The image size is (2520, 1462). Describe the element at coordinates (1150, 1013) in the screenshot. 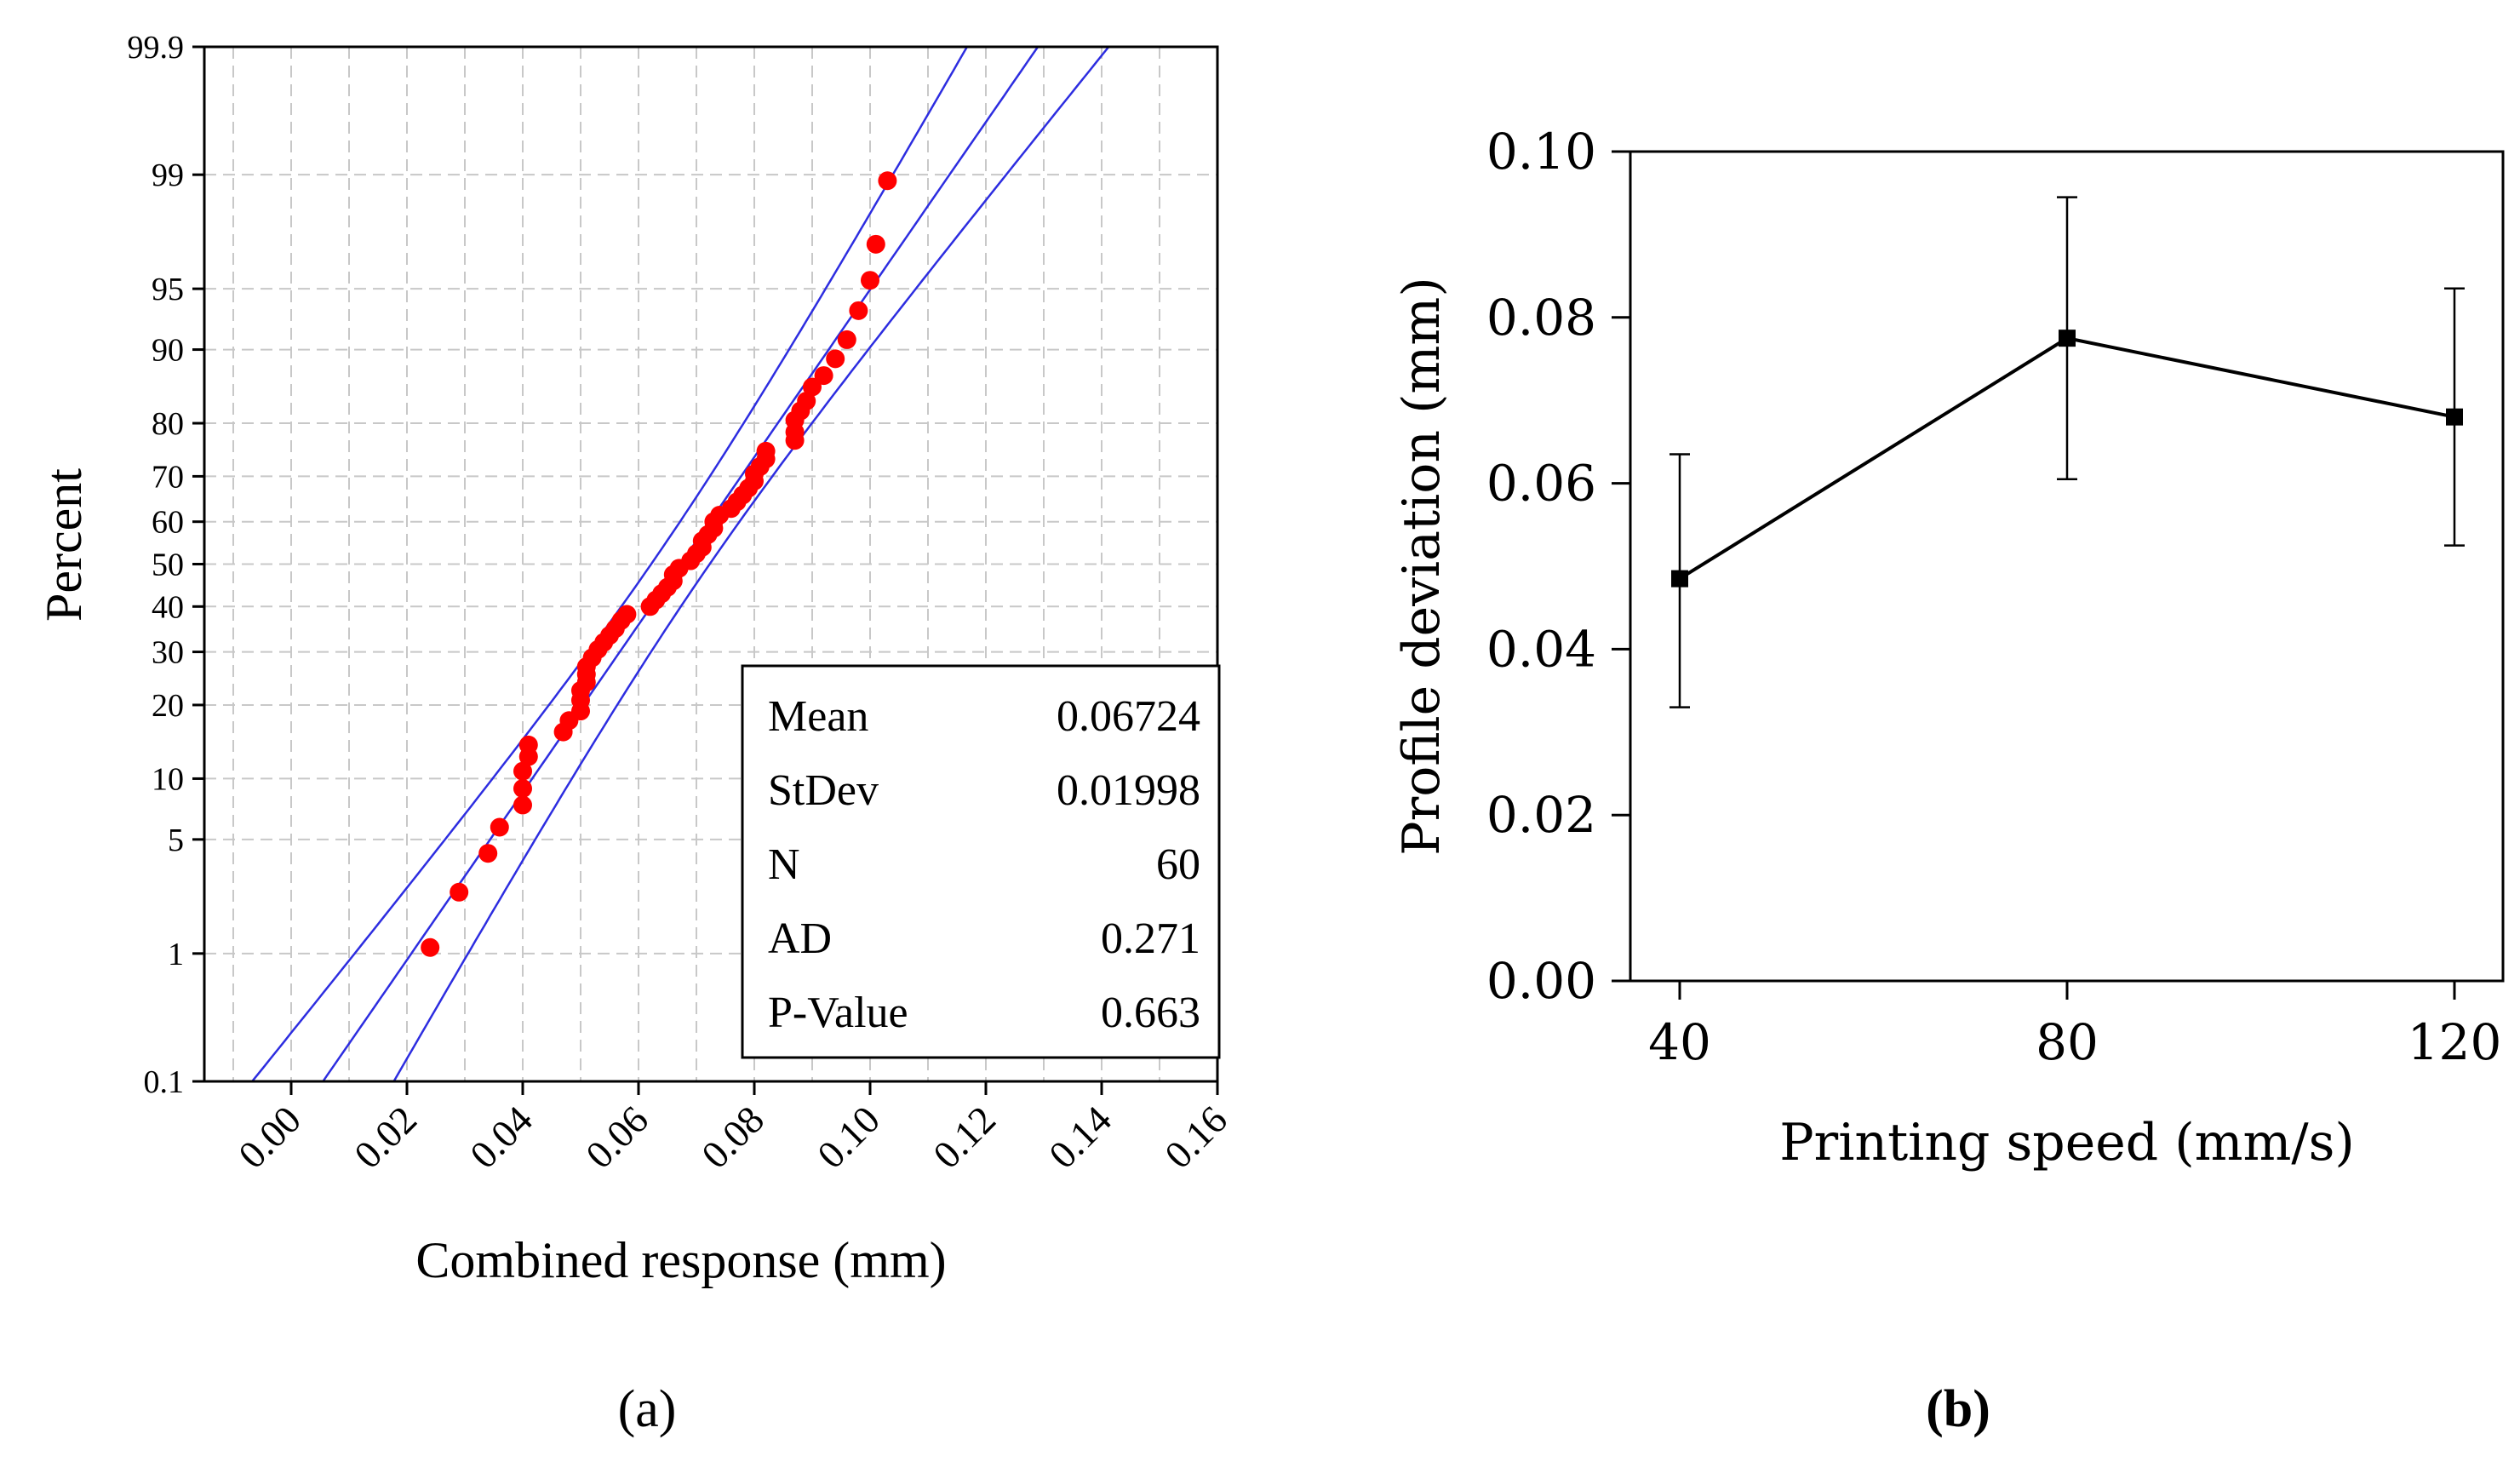

I see `stats-value: 0.663` at that location.